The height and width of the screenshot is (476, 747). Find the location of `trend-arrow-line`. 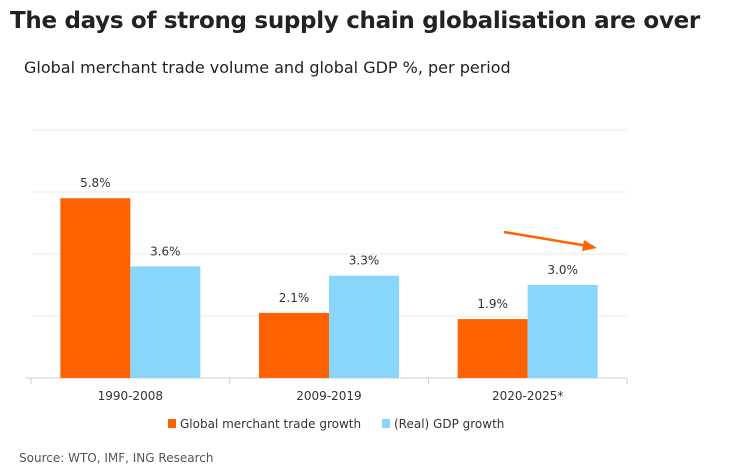

trend-arrow-line is located at coordinates (546, 239).